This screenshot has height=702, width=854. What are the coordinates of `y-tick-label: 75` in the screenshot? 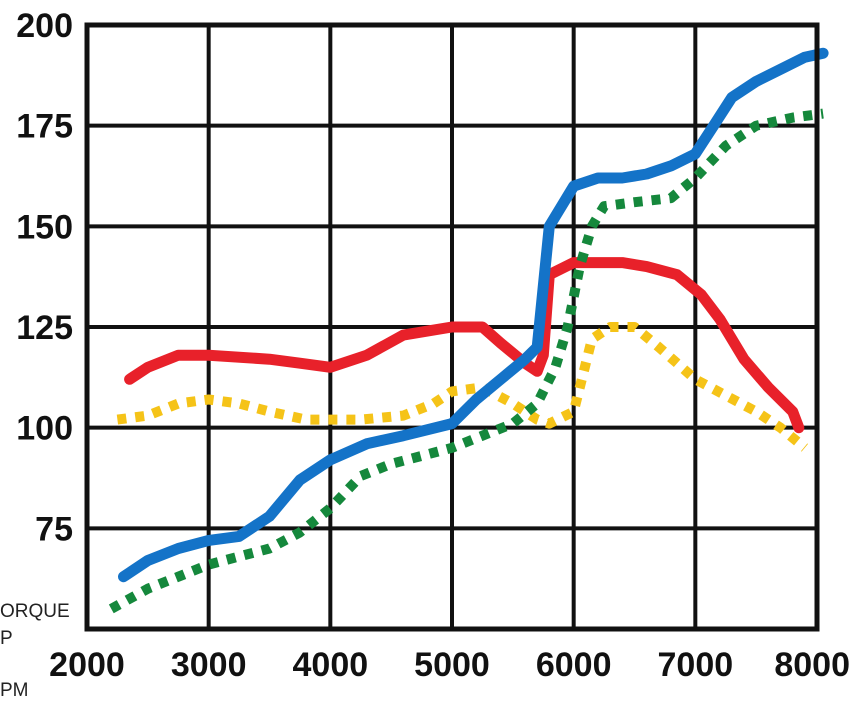 It's located at (54, 529).